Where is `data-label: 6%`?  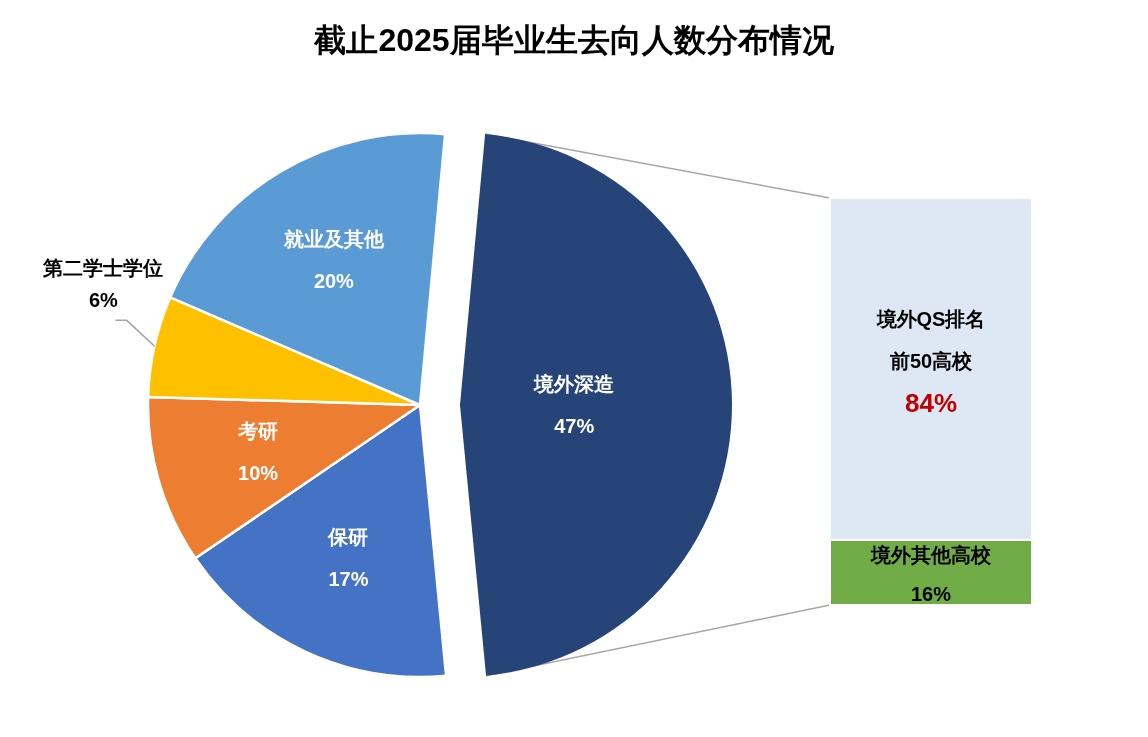
data-label: 6% is located at coordinates (103, 300).